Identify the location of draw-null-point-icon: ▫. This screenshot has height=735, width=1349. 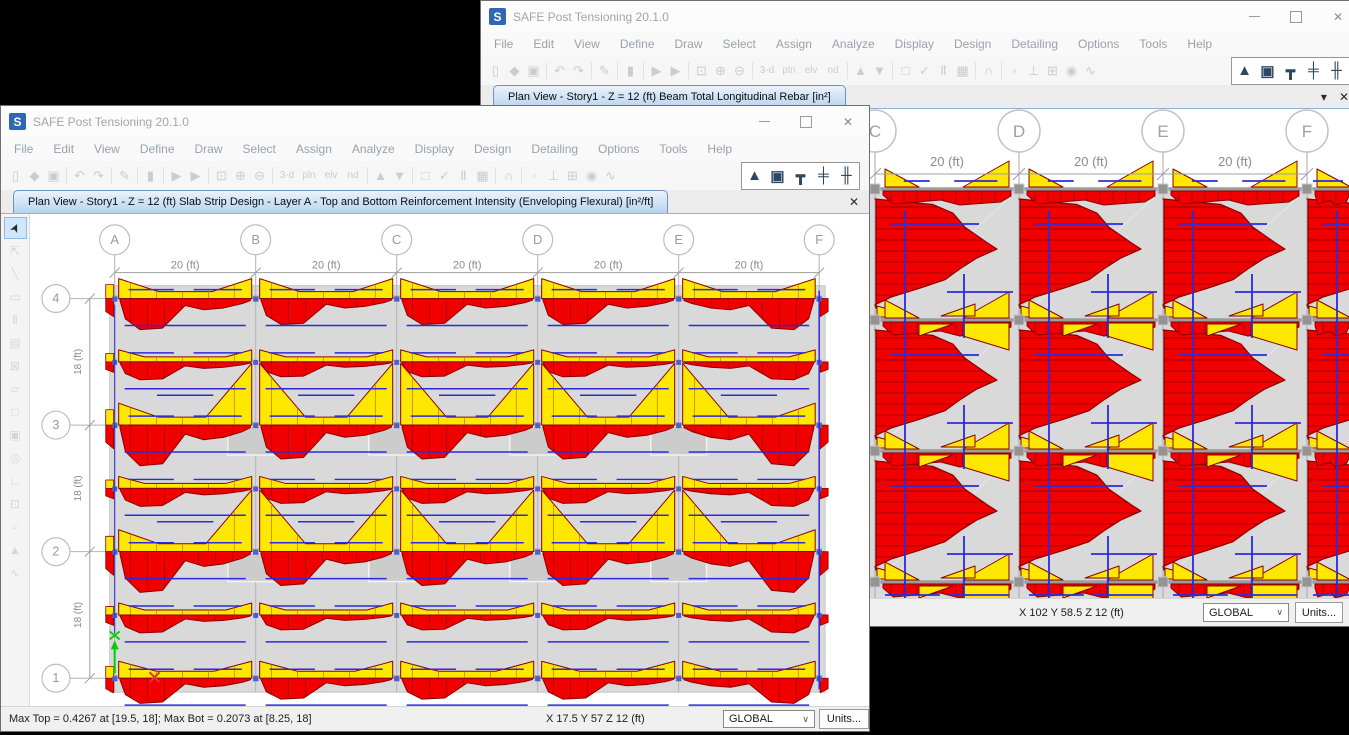
(15, 527).